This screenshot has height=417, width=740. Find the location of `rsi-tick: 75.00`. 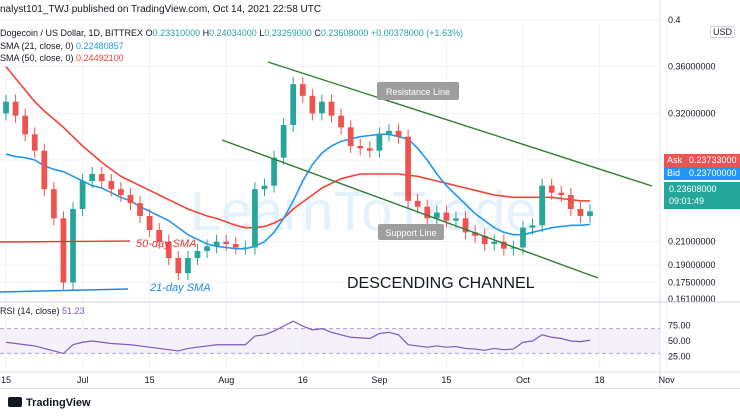

rsi-tick: 75.00 is located at coordinates (679, 326).